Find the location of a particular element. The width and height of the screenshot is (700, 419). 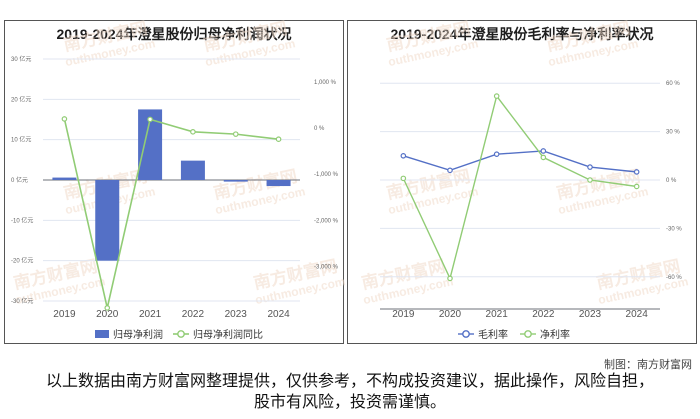

y-left-tick-label: -10 亿元 is located at coordinates (22, 220).